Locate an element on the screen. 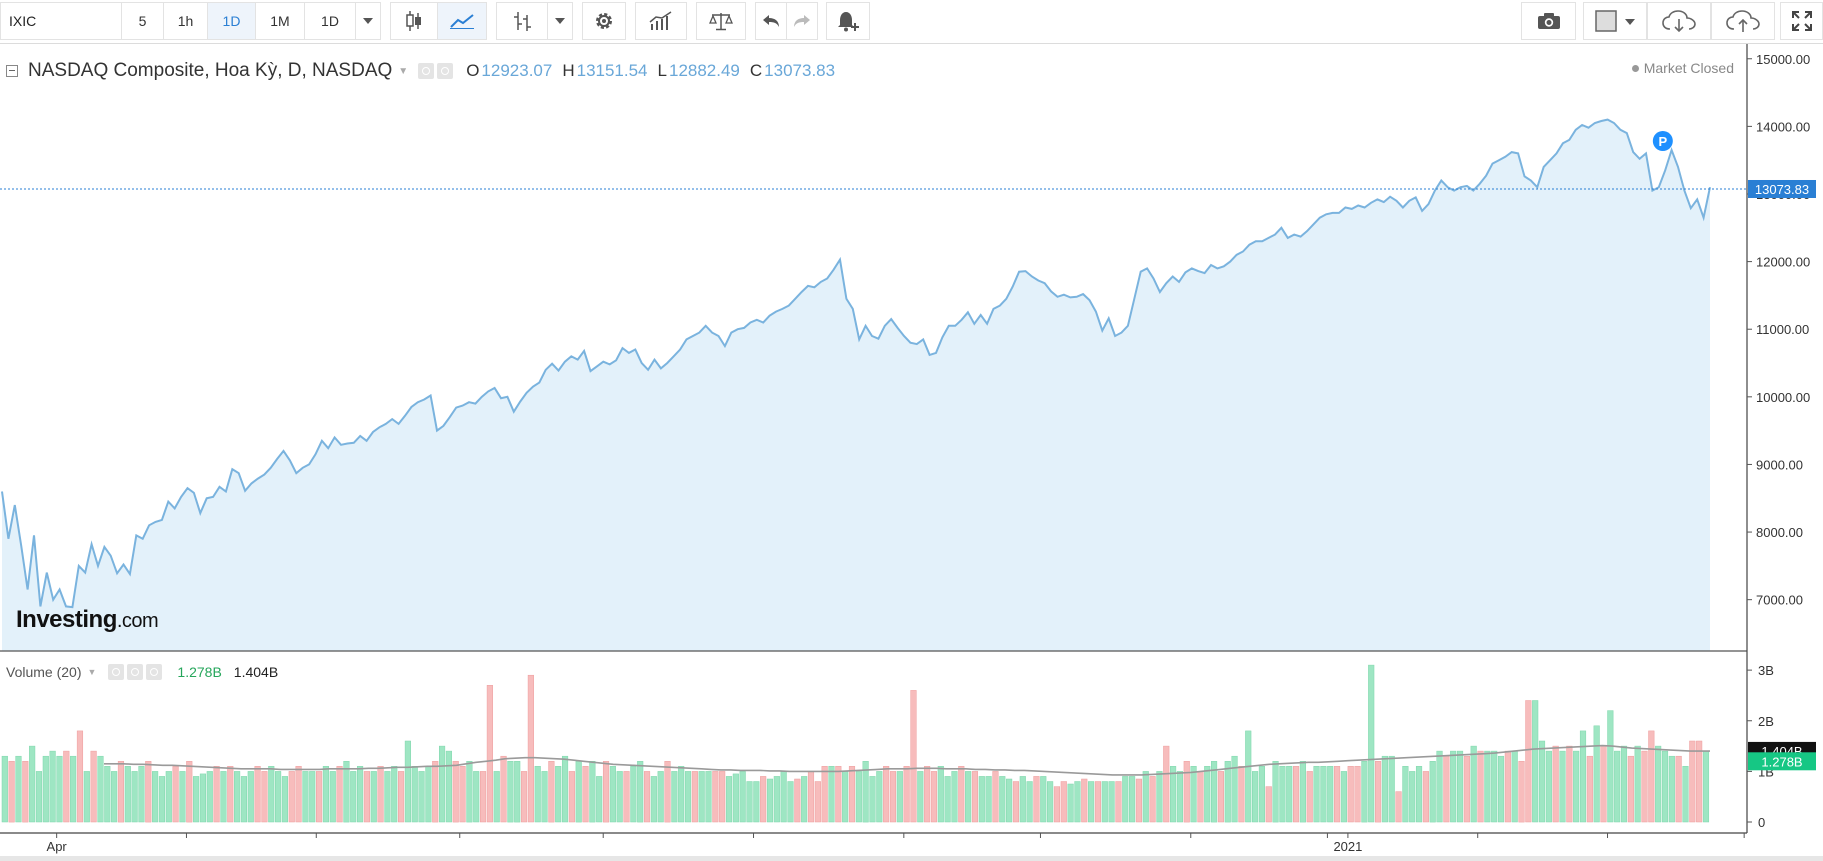 Image resolution: width=1823 pixels, height=861 pixels. interval-button-1d: 1D is located at coordinates (231, 21).